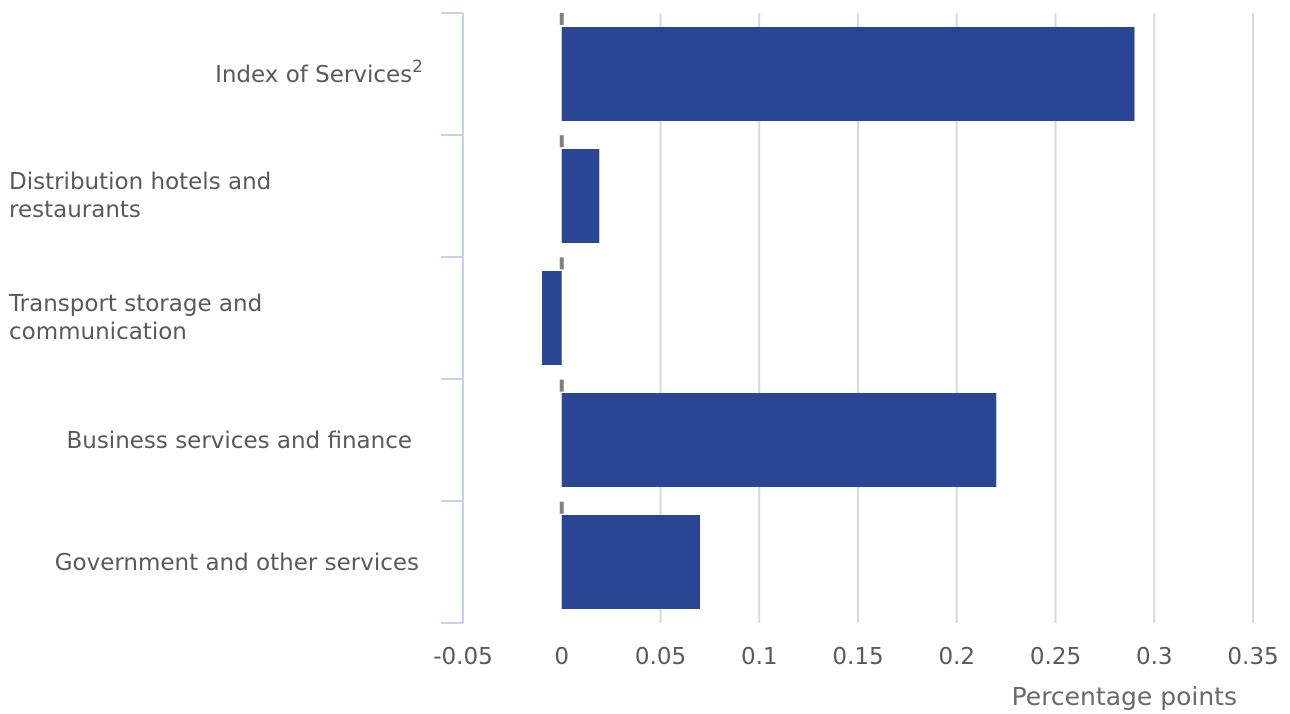  I want to click on category-axis, so click(452, 318).